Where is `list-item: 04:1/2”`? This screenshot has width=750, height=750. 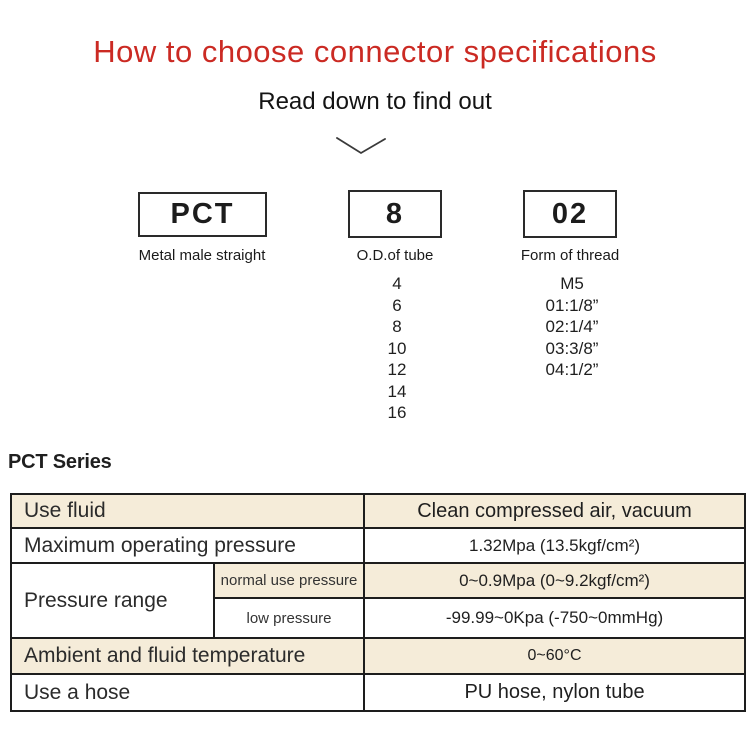 list-item: 04:1/2” is located at coordinates (572, 369).